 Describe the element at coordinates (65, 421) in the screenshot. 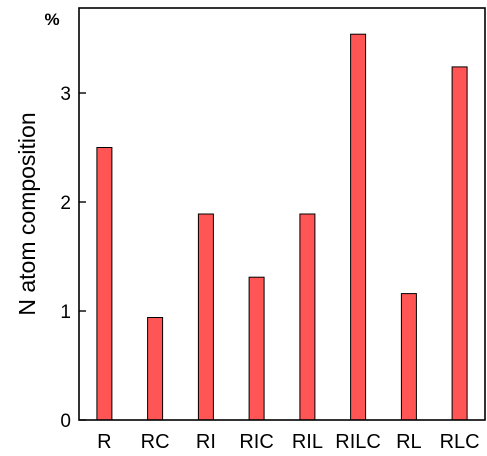

I see `y-tick-label: 0` at that location.